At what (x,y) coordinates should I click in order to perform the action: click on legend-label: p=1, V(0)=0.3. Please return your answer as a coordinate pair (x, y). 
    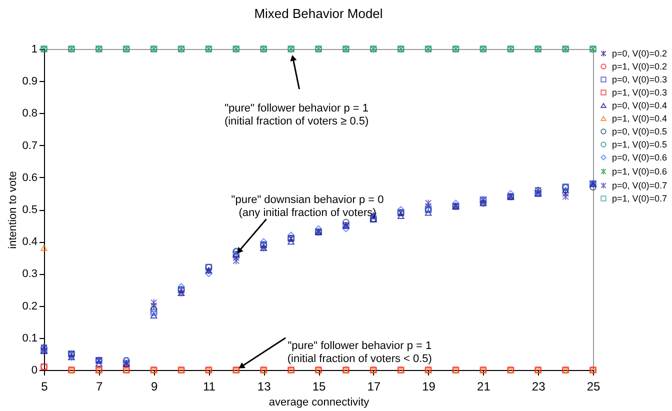
    Looking at the image, I should click on (640, 93).